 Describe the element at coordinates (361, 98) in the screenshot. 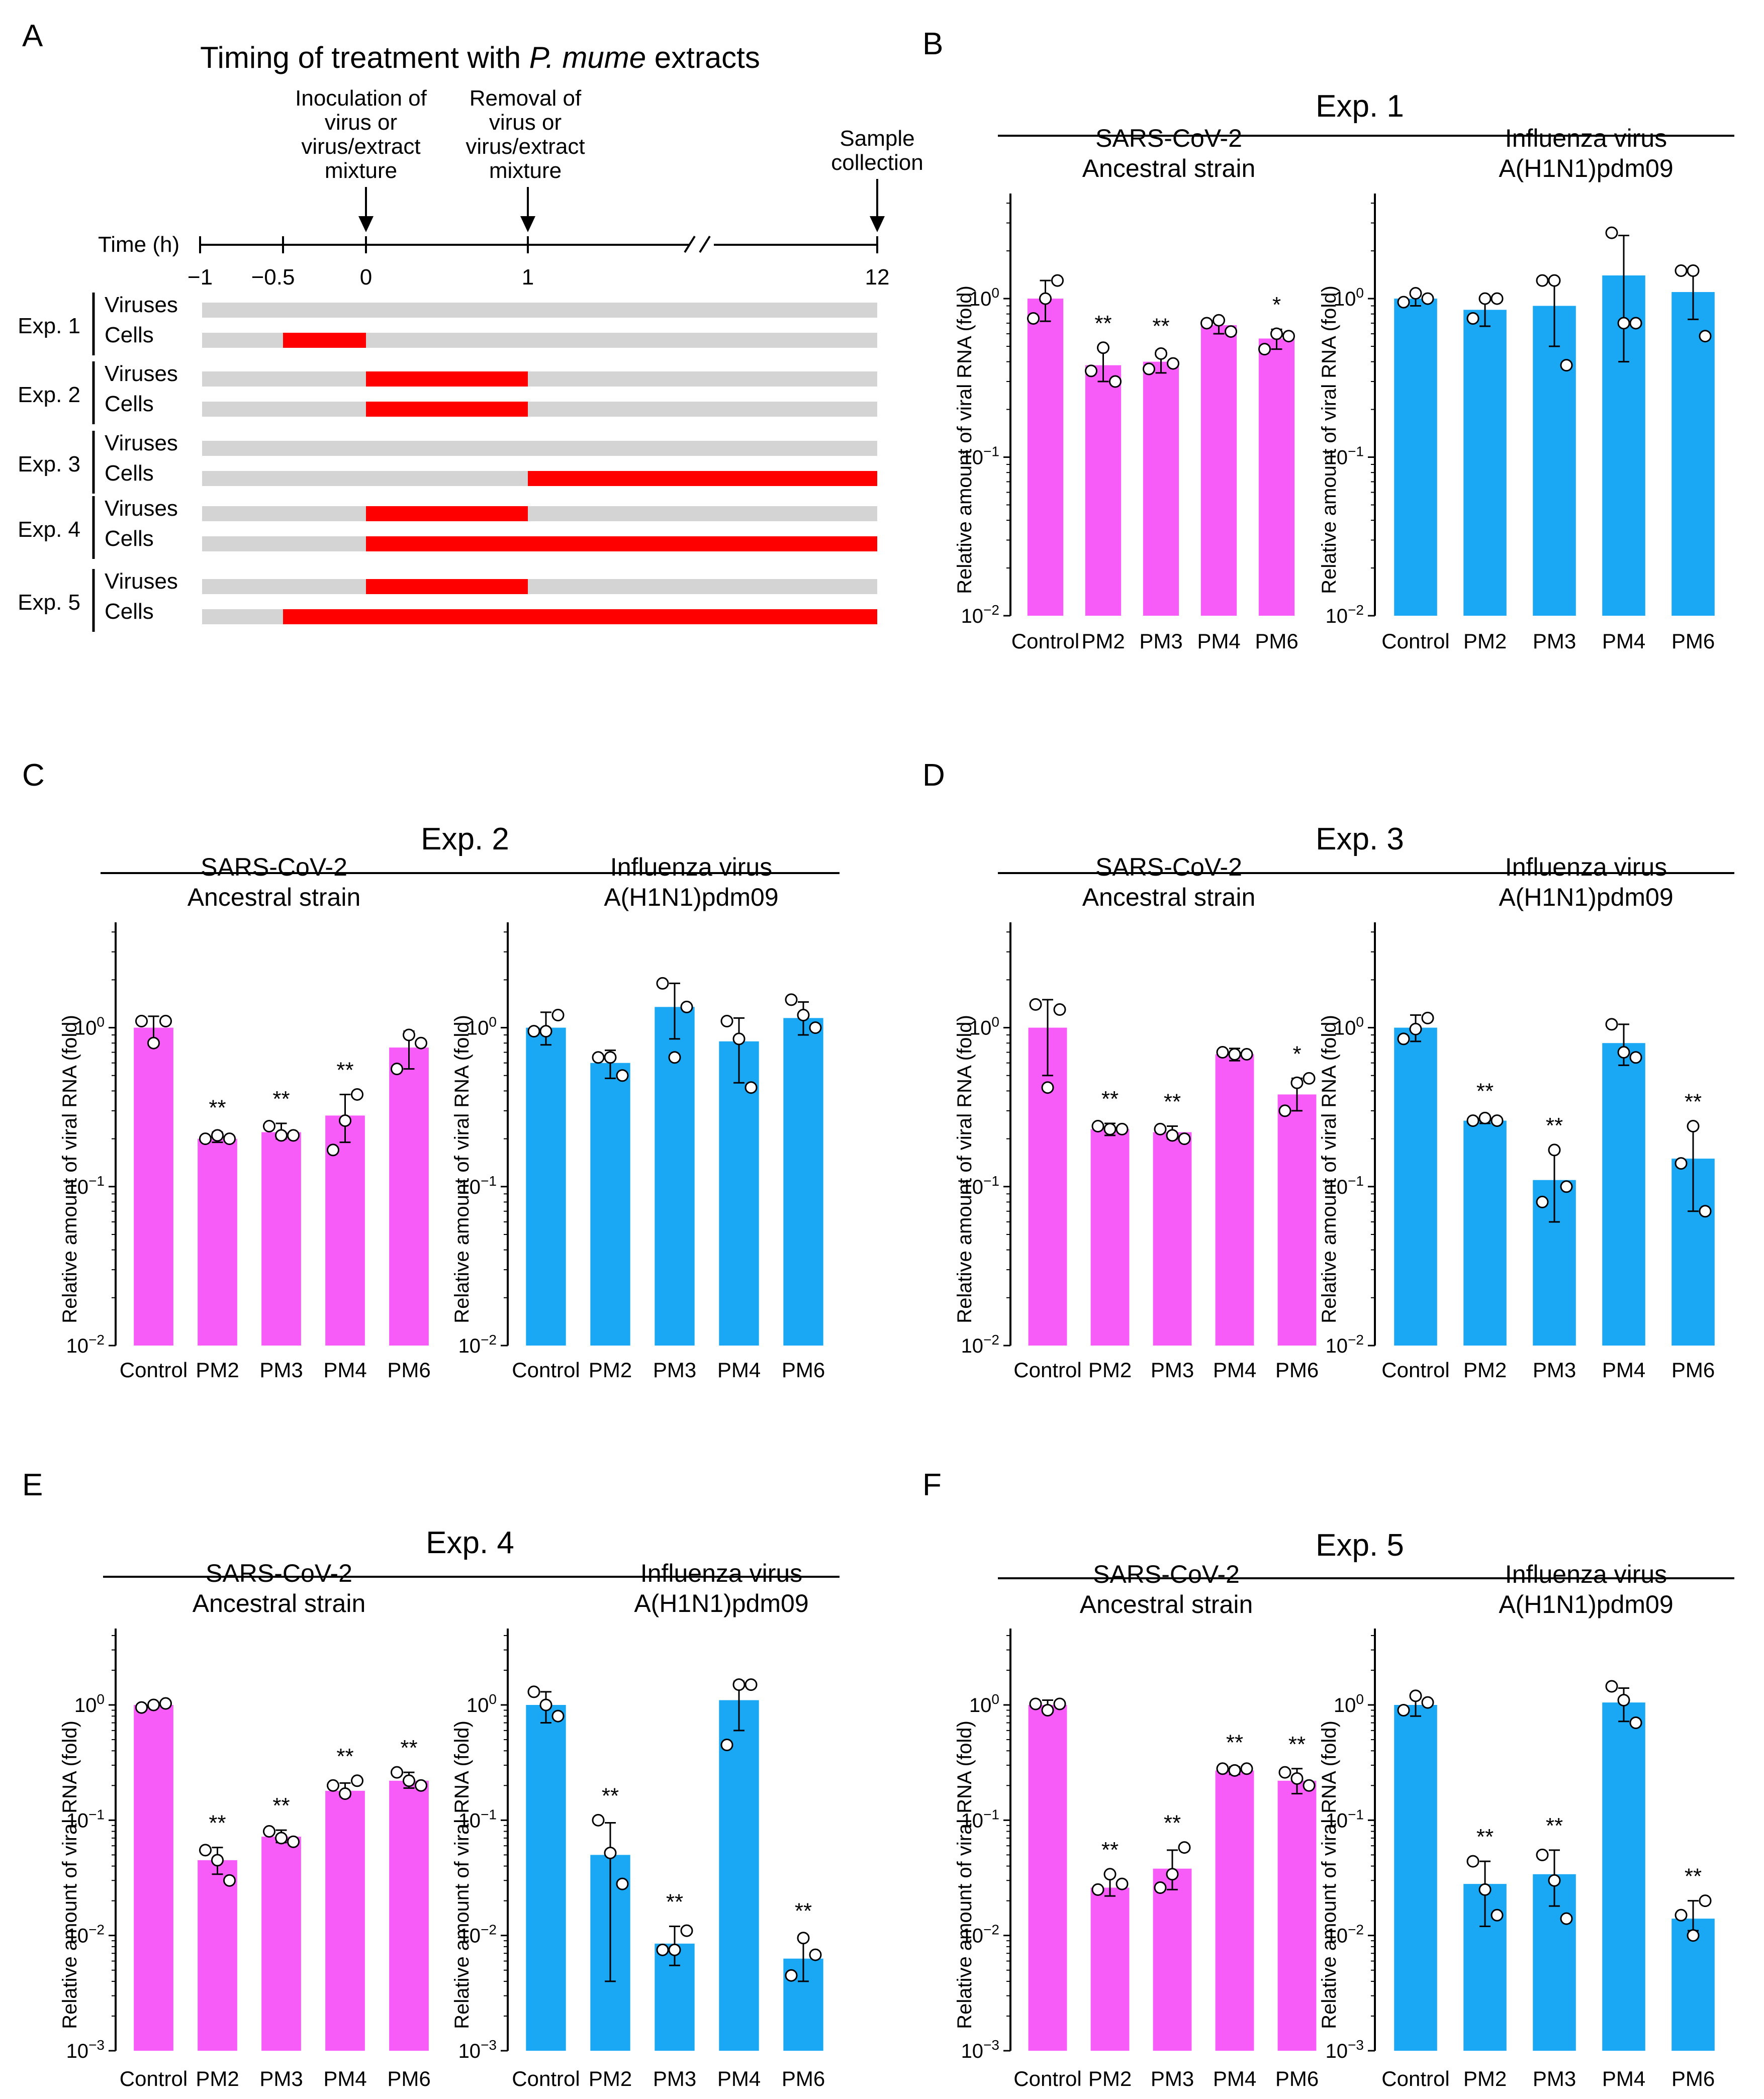

I see `event-label-line: Inoculation of` at that location.